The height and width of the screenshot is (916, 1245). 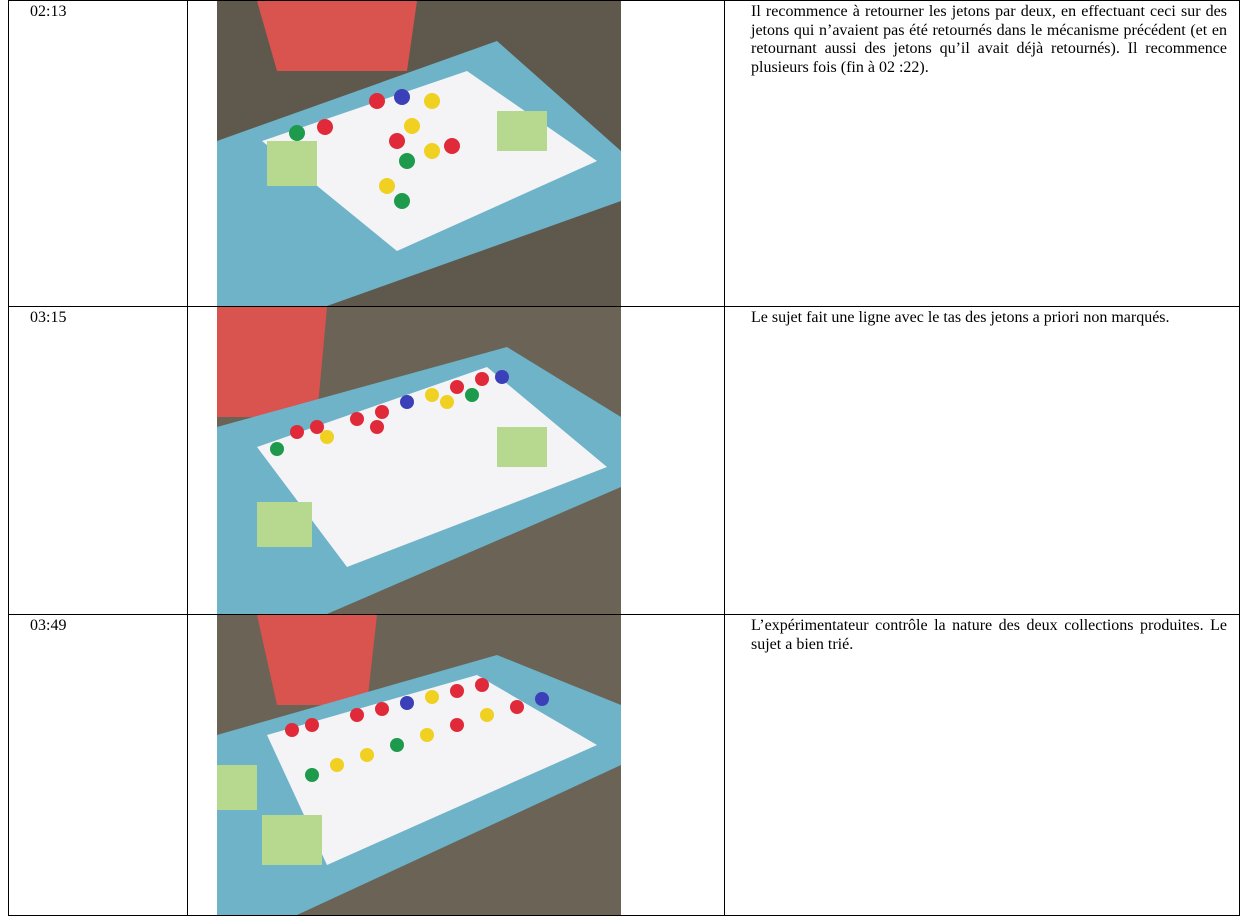 What do you see at coordinates (98, 153) in the screenshot?
I see `time: 02:13` at bounding box center [98, 153].